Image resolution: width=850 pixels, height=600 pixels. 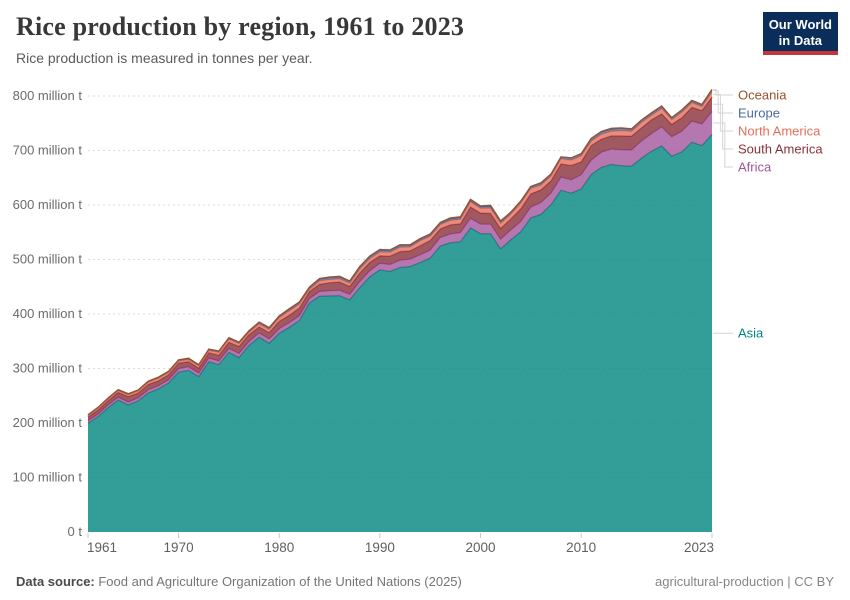 What do you see at coordinates (779, 131) in the screenshot?
I see `legend-label-north-america: North America` at bounding box center [779, 131].